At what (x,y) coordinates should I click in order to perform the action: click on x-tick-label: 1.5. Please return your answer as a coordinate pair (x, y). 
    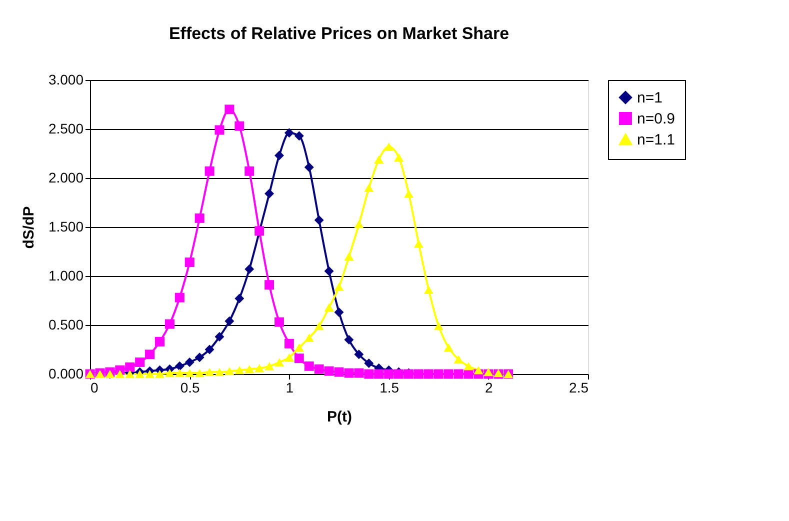
    Looking at the image, I should click on (390, 388).